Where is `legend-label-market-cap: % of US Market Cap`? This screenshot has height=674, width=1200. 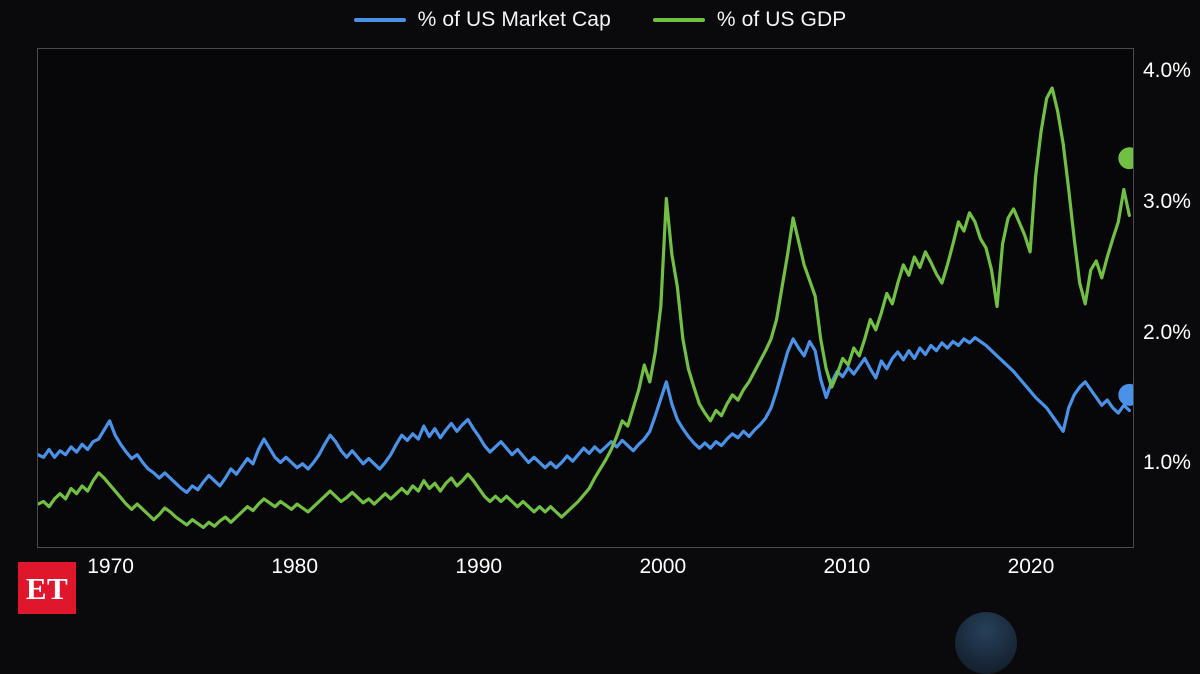
legend-label-market-cap: % of US Market Cap is located at coordinates (514, 19).